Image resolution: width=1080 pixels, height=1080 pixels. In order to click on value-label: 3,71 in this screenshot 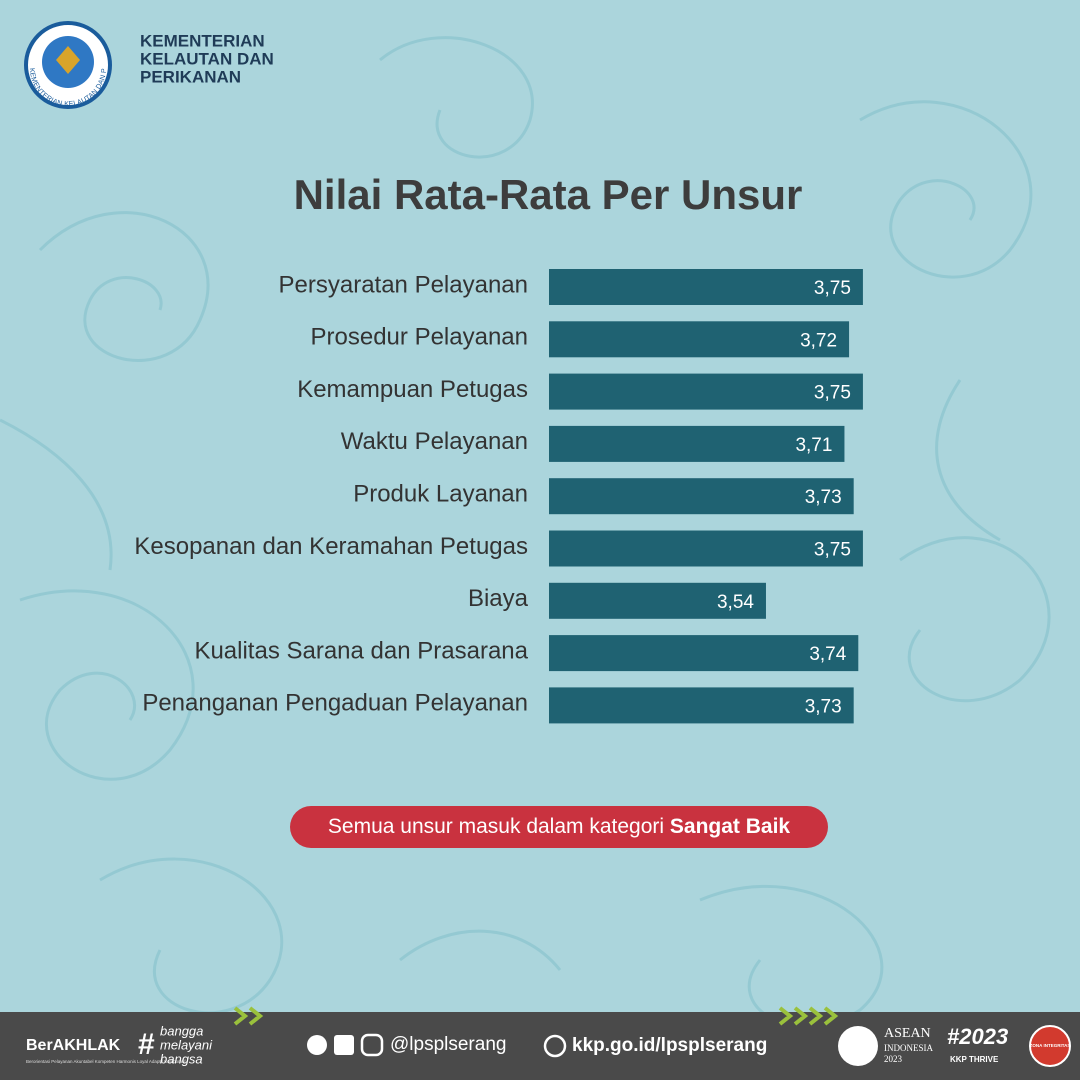, I will do `click(813, 445)`.